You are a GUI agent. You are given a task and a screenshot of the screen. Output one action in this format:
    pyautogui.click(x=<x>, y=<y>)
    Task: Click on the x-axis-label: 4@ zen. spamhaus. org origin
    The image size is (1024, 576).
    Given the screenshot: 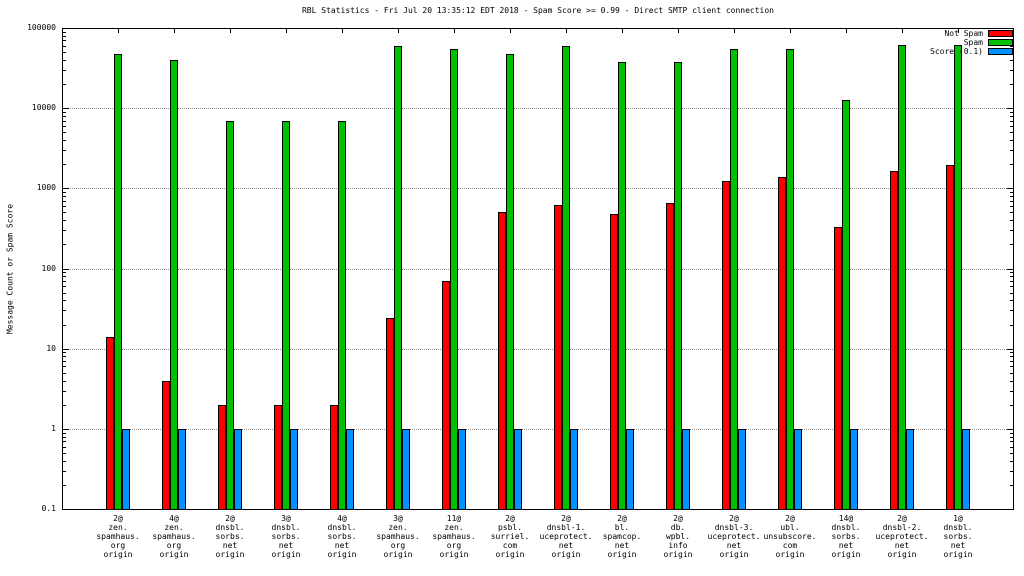 What is the action you would take?
    pyautogui.click(x=174, y=536)
    